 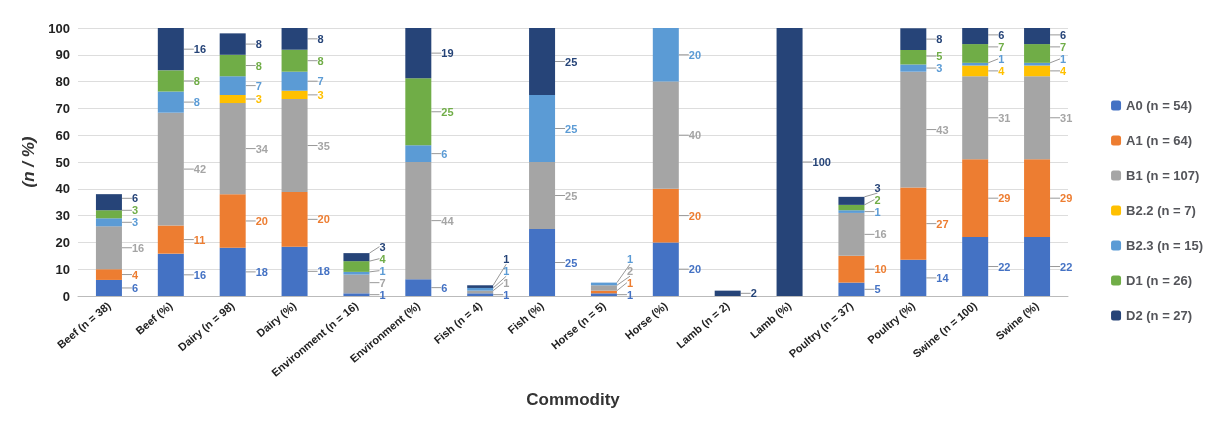 I want to click on legend-label: D1 (n = 26), so click(x=1159, y=280).